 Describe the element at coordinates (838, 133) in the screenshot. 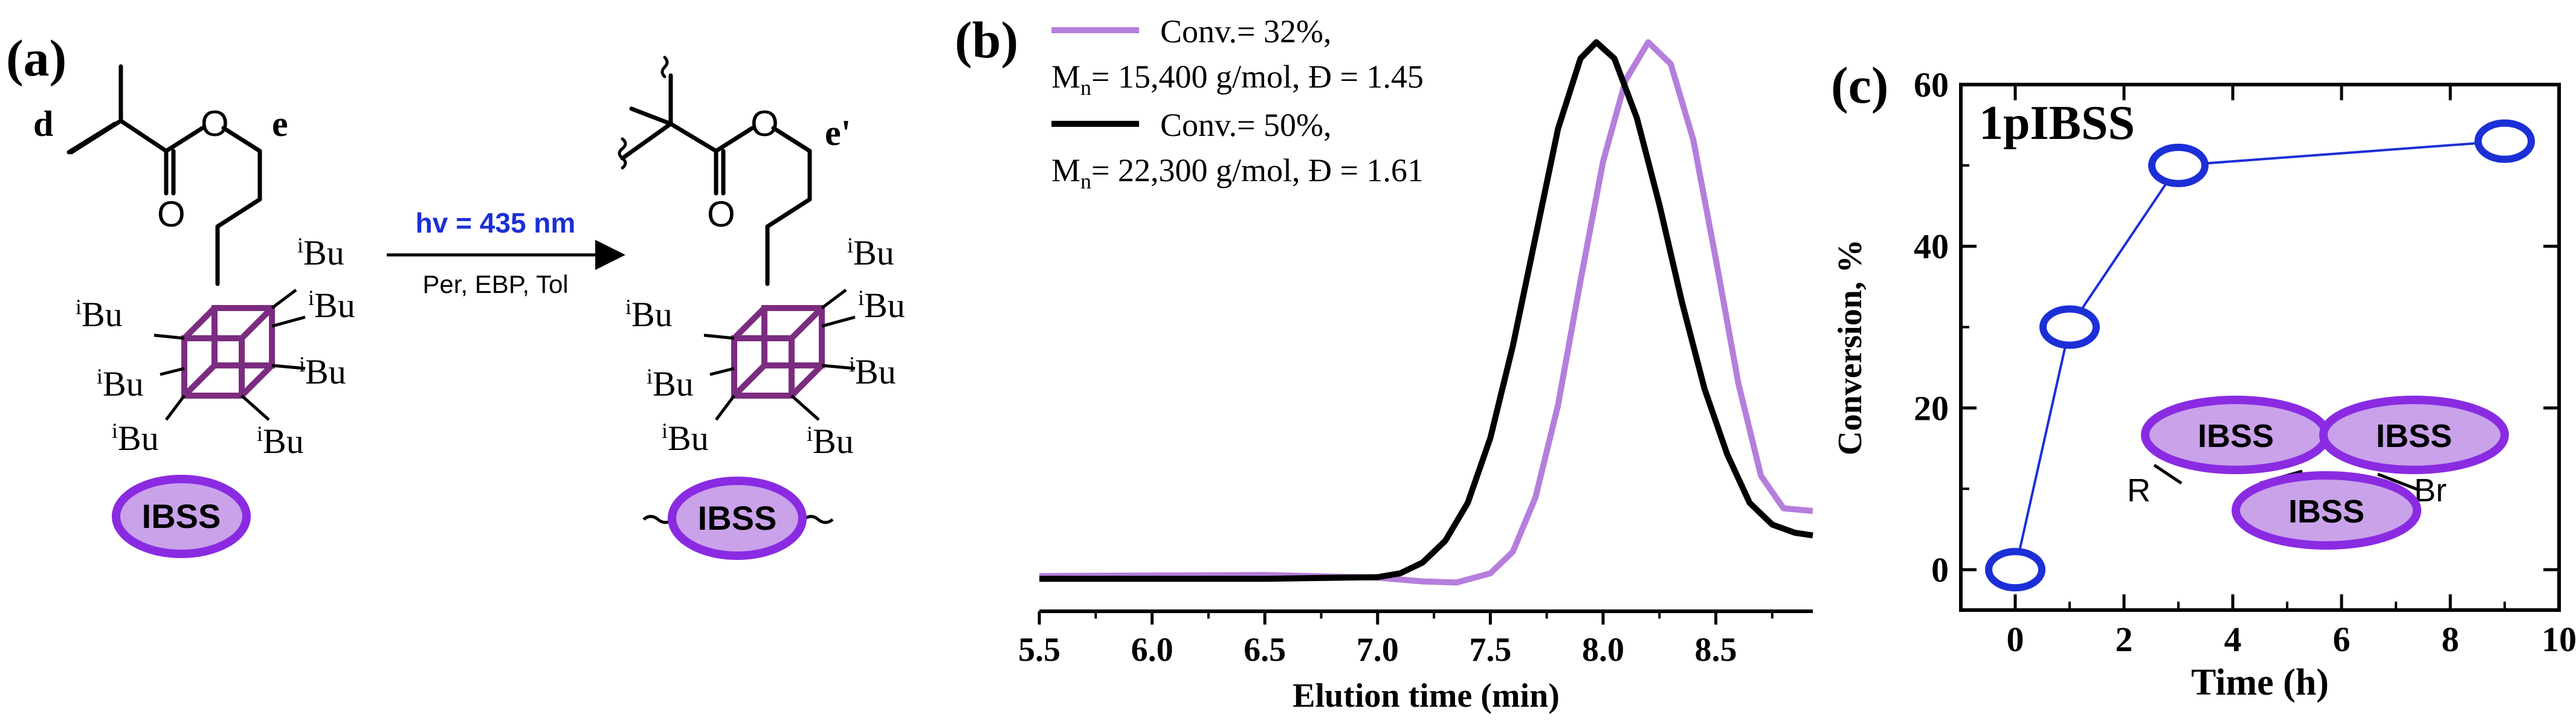

I see `polymer-label-e-prime: e'` at that location.